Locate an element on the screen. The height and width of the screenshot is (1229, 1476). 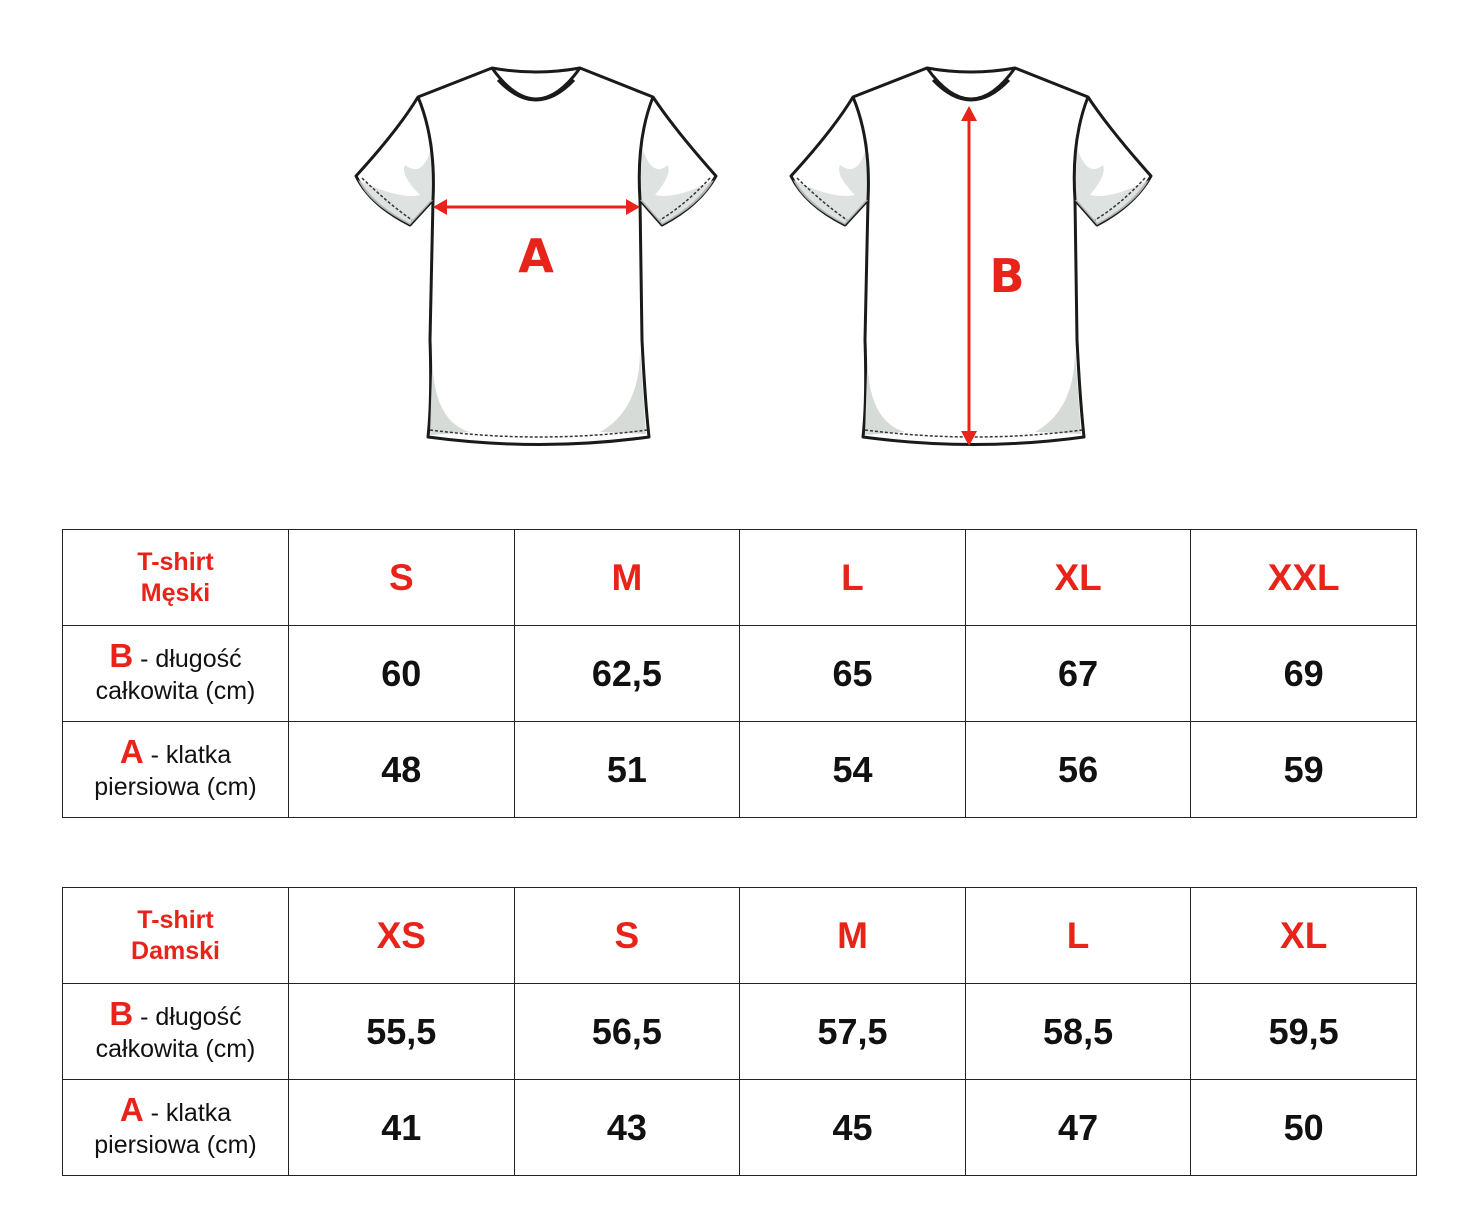
table-title: T-shirt Męski is located at coordinates (175, 577).